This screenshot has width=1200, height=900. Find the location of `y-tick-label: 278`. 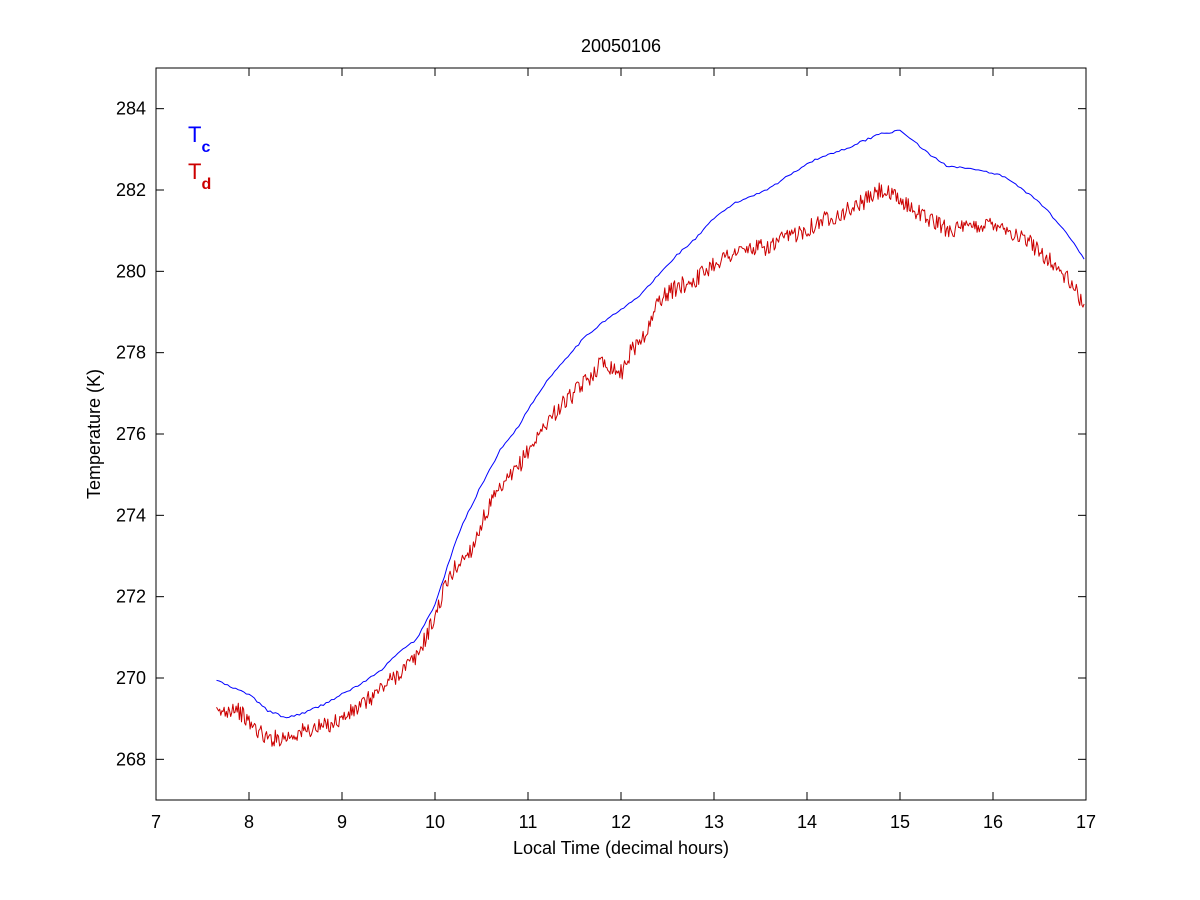

y-tick-label: 278 is located at coordinates (131, 353).